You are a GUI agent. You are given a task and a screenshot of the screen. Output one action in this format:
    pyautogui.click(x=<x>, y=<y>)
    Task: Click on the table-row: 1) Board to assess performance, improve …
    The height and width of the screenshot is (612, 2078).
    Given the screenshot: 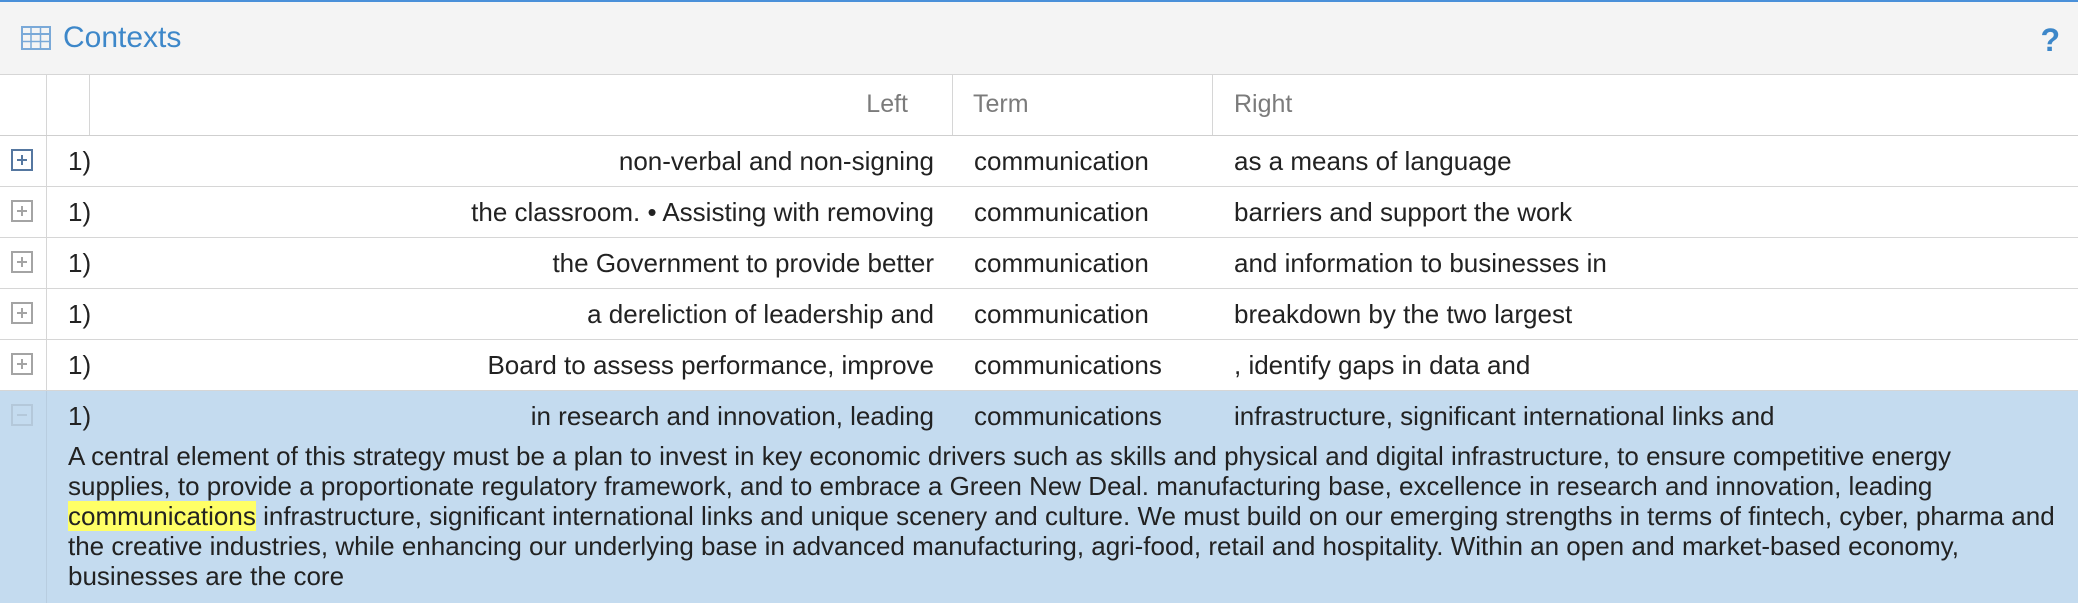 What is the action you would take?
    pyautogui.click(x=1039, y=365)
    